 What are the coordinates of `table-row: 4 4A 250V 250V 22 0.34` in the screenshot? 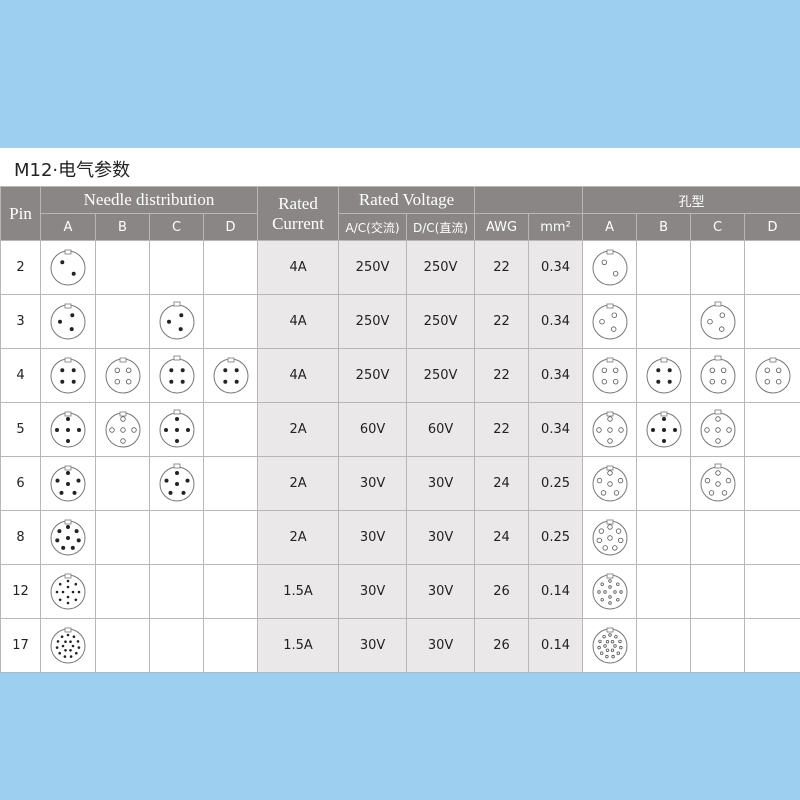 It's located at (400, 375).